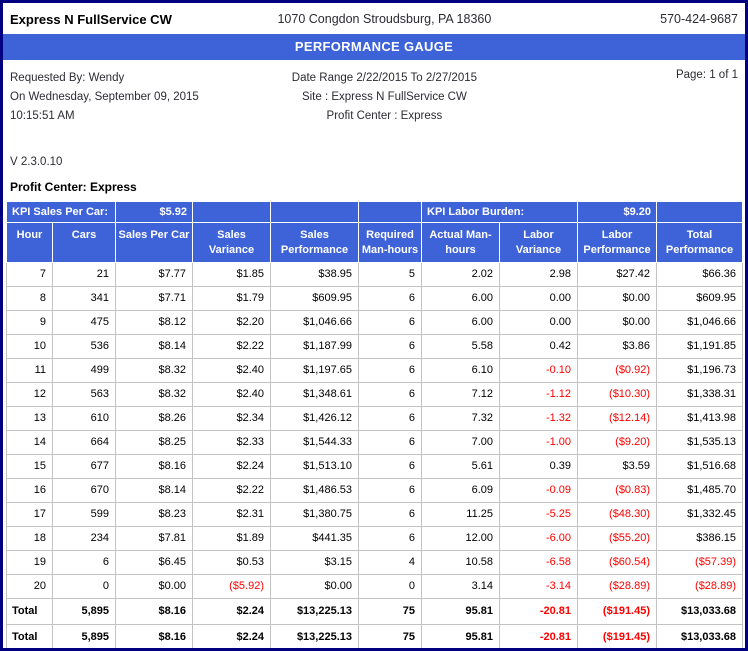 Image resolution: width=748 pixels, height=651 pixels. I want to click on table-cell: $1.89, so click(231, 538).